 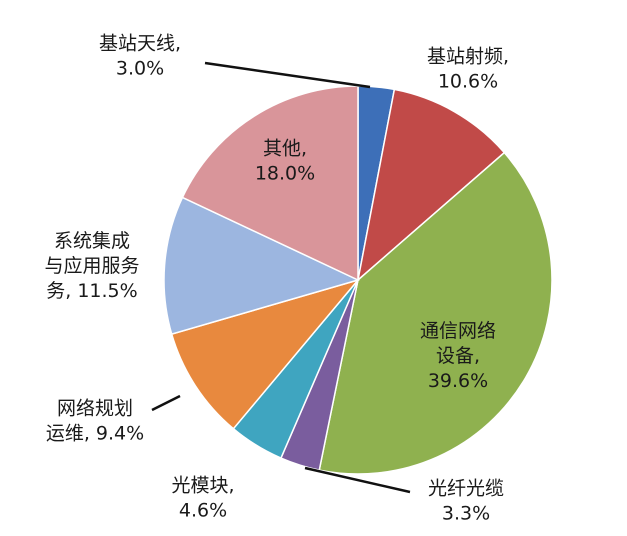 What do you see at coordinates (91, 291) in the screenshot?
I see `slice-label-line: 务, 11.5%` at bounding box center [91, 291].